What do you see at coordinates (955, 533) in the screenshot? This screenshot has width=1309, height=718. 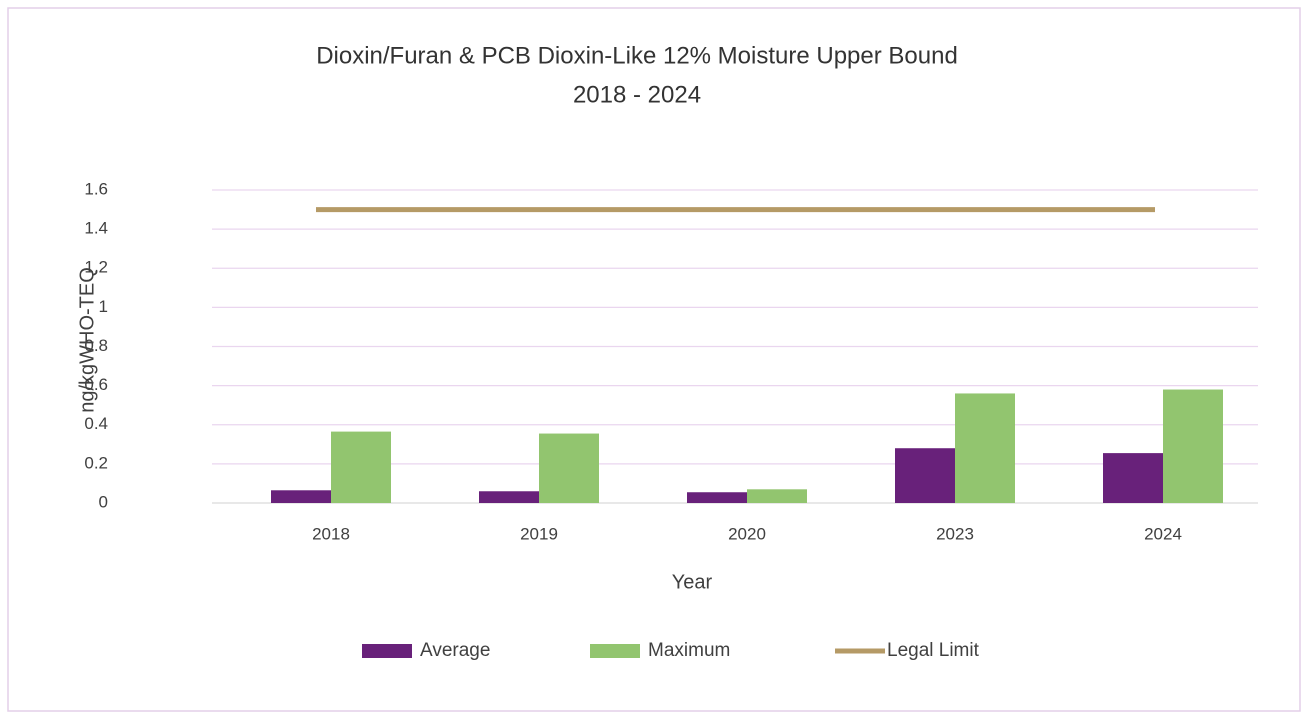 I see `x-tick-label: 2023` at bounding box center [955, 533].